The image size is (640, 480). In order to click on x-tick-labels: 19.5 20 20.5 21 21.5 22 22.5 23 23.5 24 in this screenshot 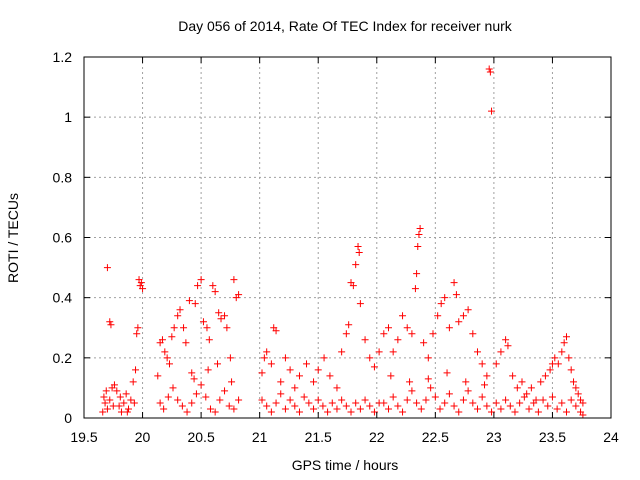, I will do `click(344, 437)`.